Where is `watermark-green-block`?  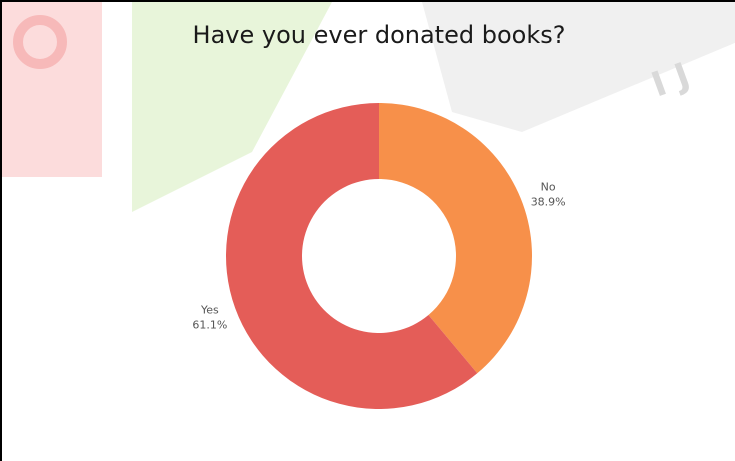
watermark-green-block is located at coordinates (232, 107).